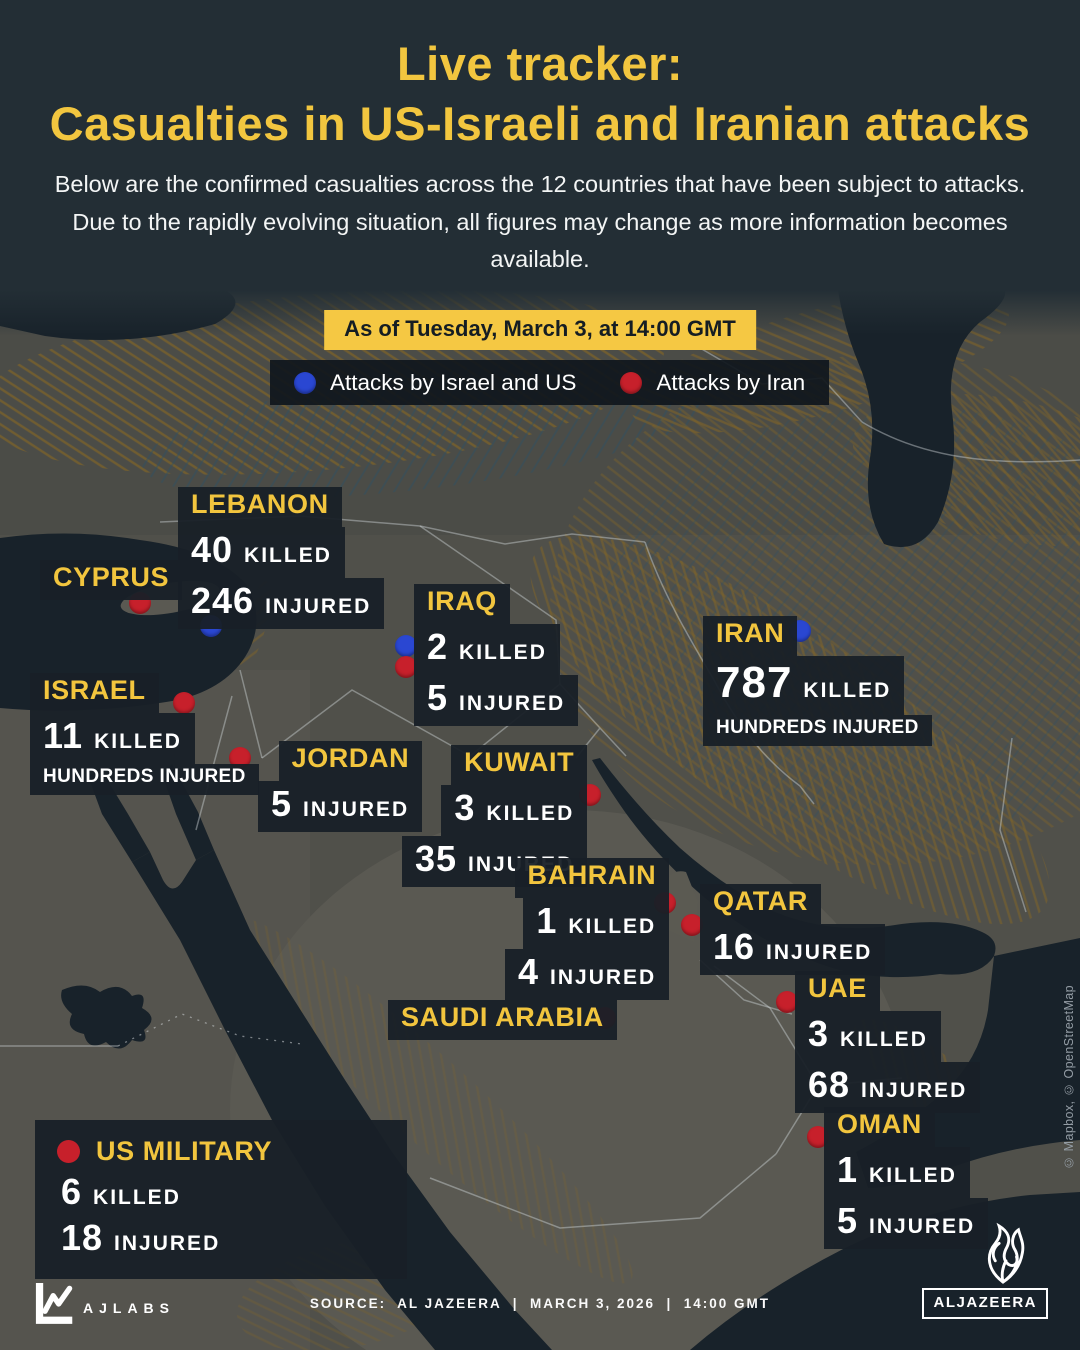 Image resolution: width=1080 pixels, height=1350 pixels. I want to click on card-bahrain: BAHRAIN 1 KILLED 4 INJURED, so click(587, 929).